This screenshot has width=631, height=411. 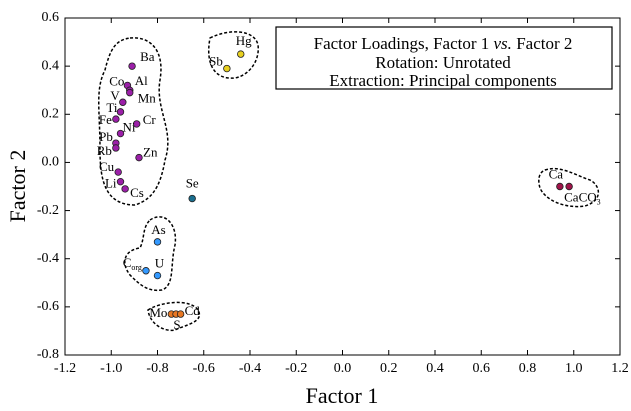 I want to click on x-tick-label: 0.6, so click(x=482, y=368).